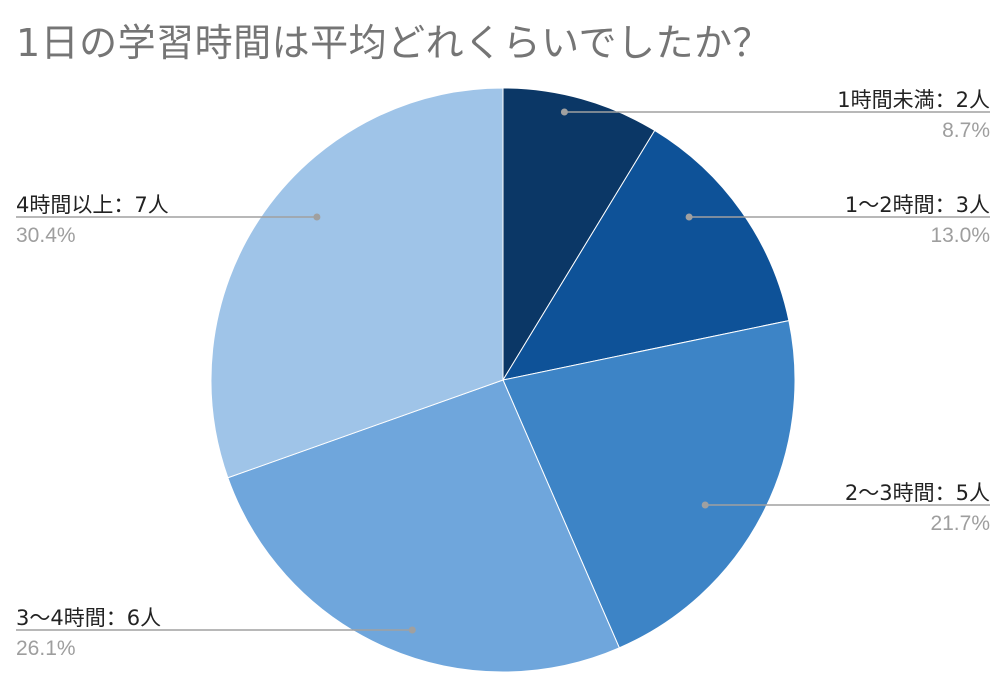  I want to click on slice-label-4: 3〜4時間：6人, so click(88, 618).